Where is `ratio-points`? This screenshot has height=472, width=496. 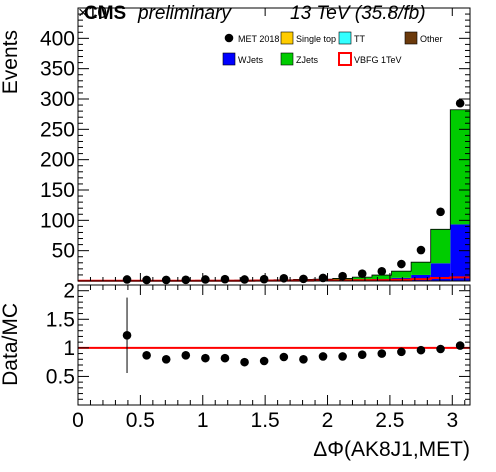 ratio-points is located at coordinates (293, 335).